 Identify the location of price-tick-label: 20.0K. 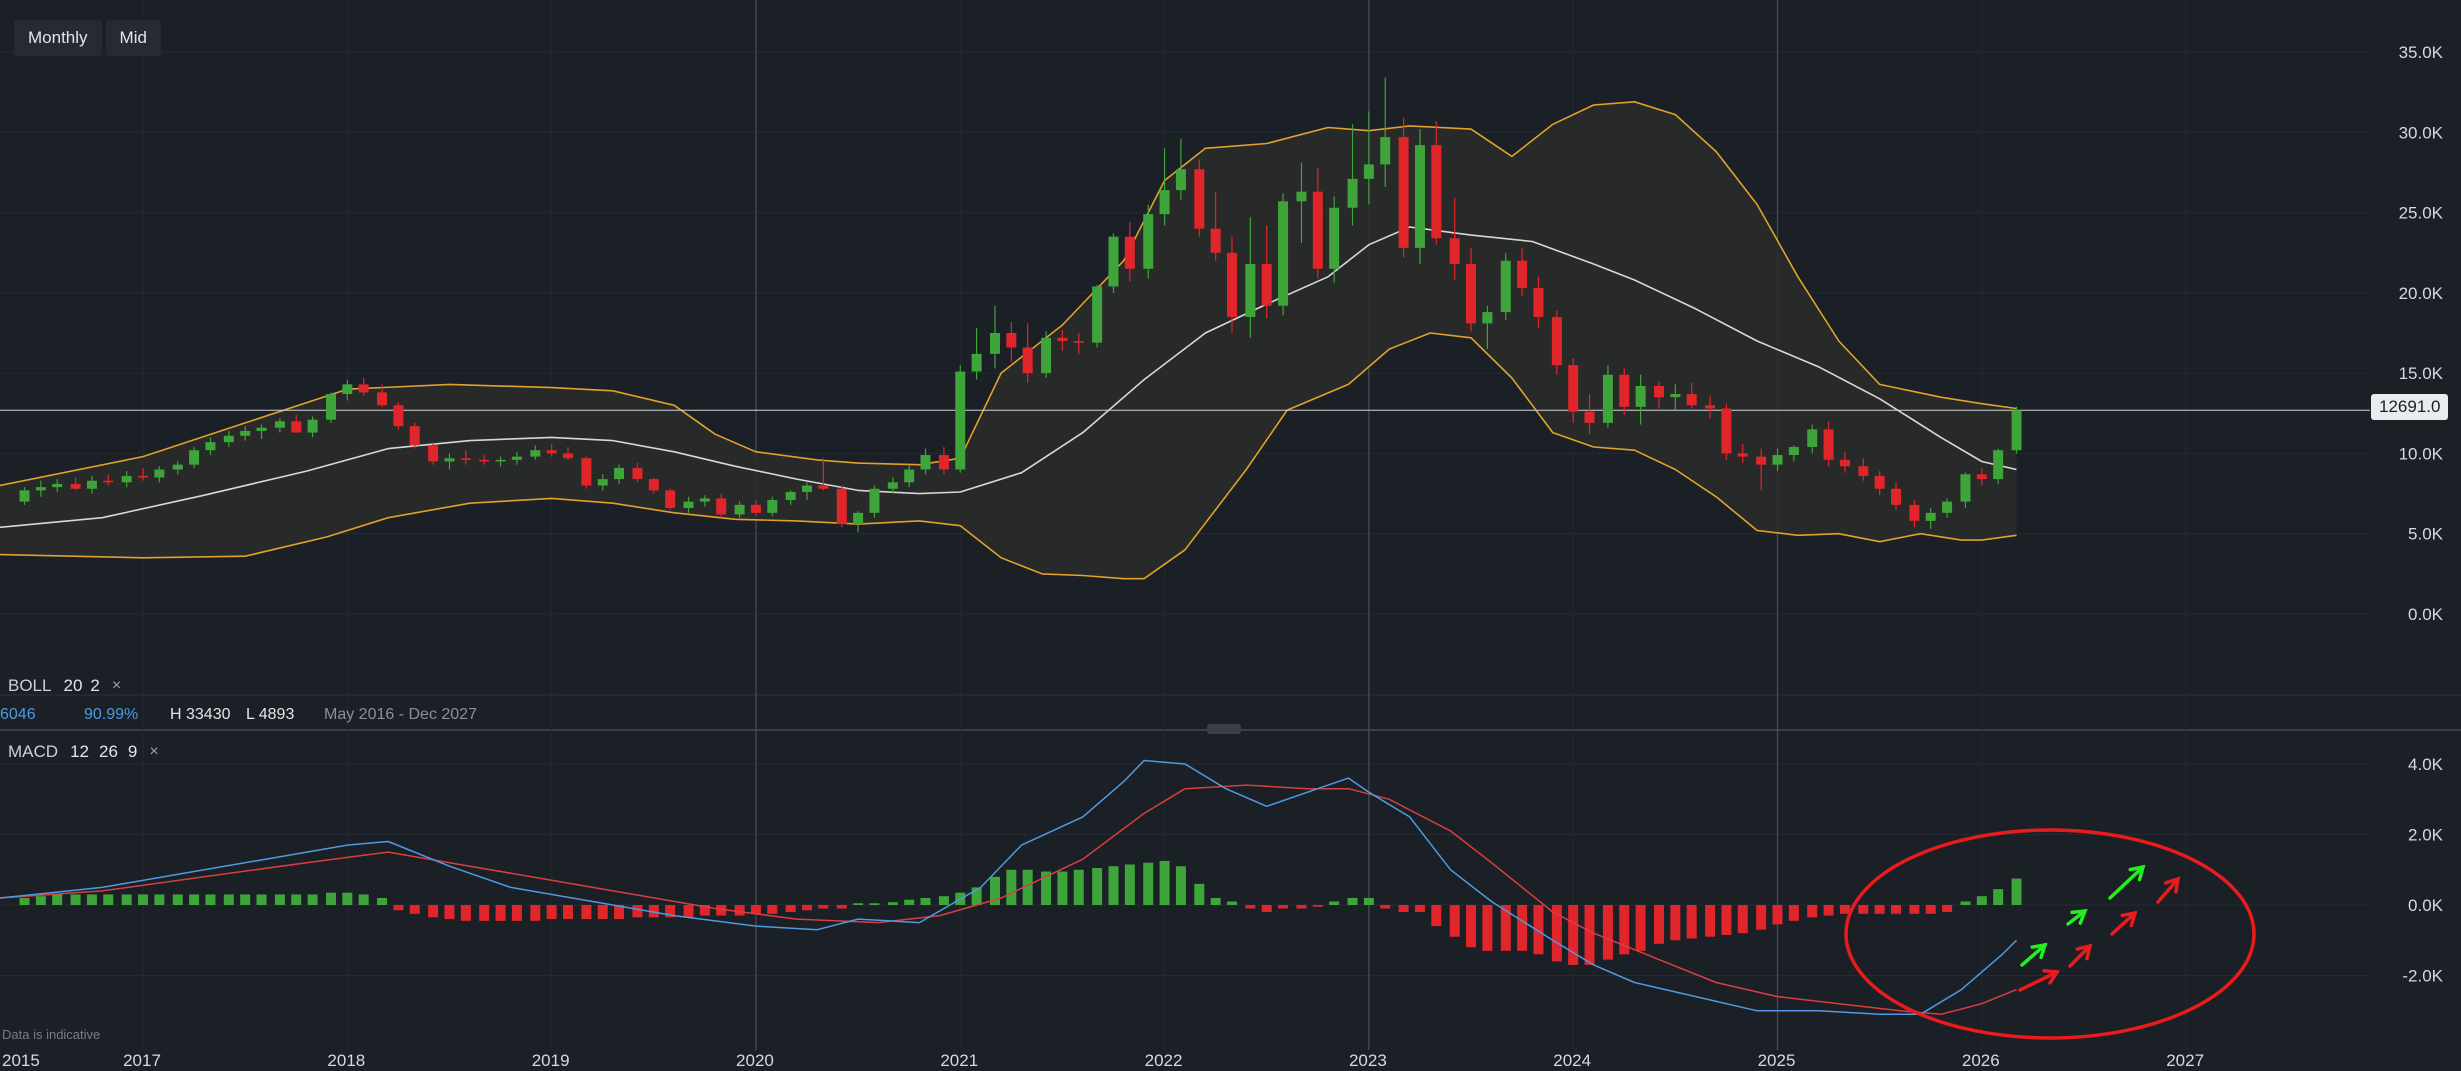
(2421, 293).